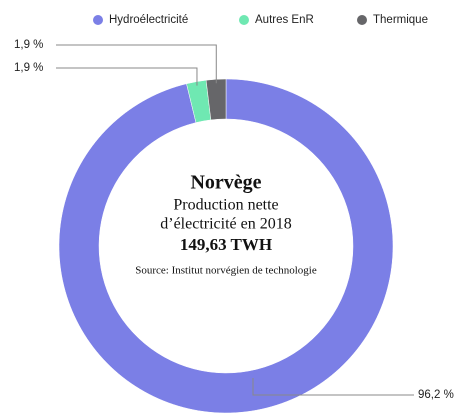  I want to click on value-label: 96,2 %, so click(436, 395).